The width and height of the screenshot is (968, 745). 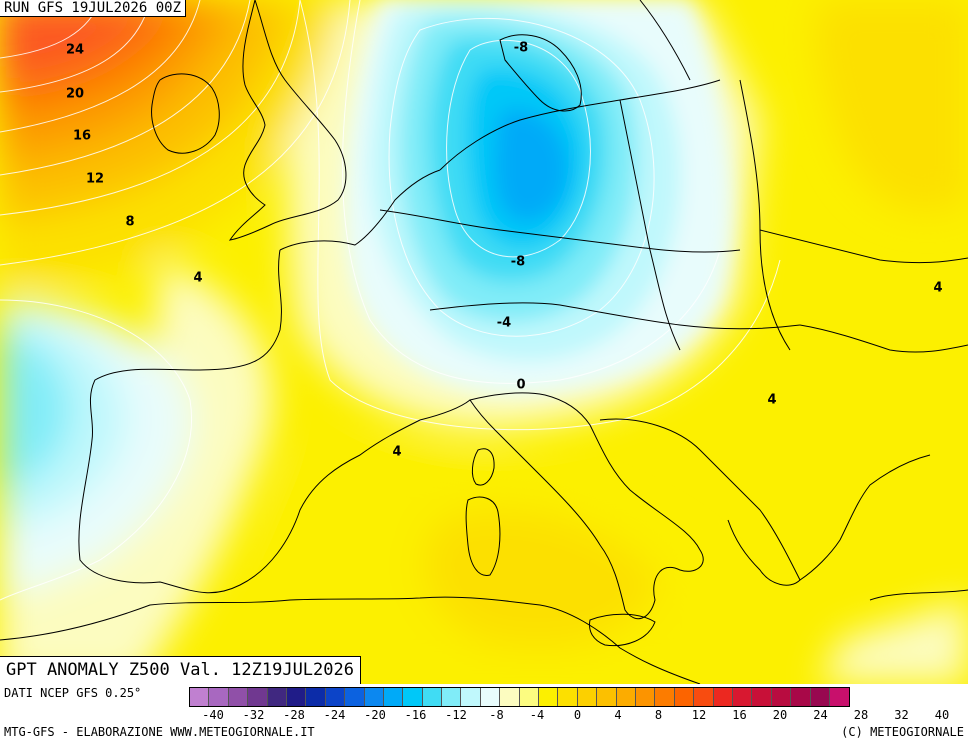 I want to click on color-scale-tick-label: 4, so click(x=618, y=715).